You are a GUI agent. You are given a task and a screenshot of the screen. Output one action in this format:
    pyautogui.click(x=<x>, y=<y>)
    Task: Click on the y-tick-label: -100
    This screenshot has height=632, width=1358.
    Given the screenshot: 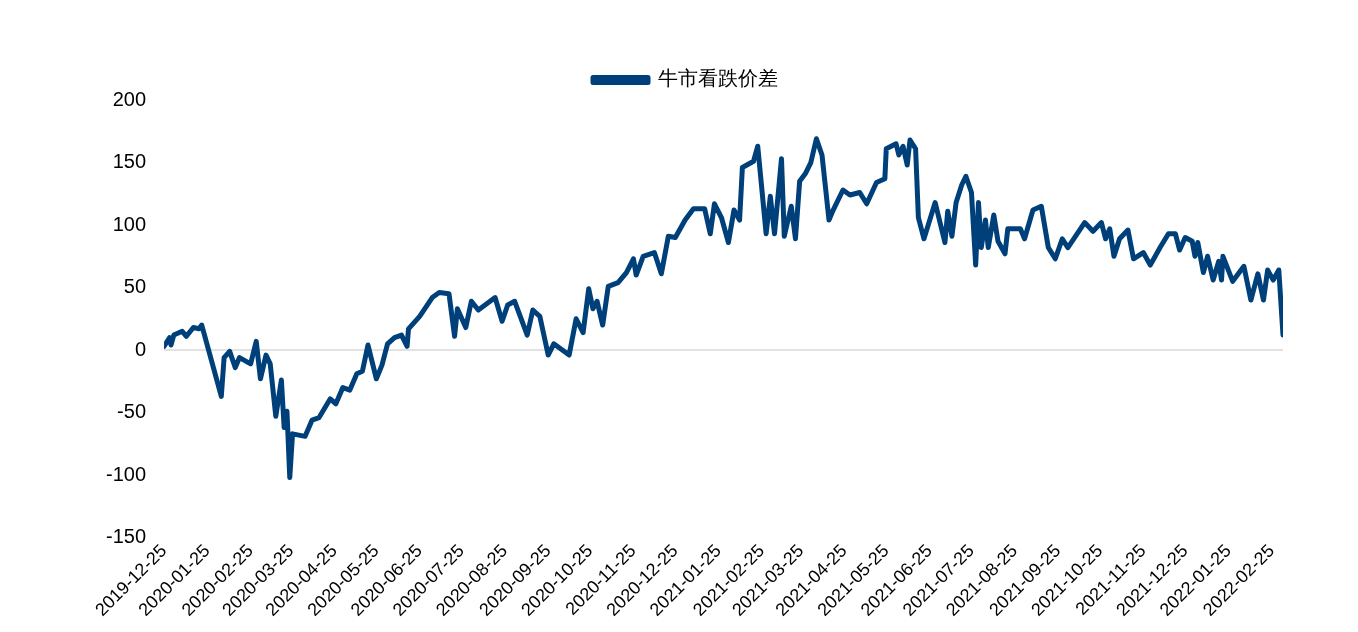 What is the action you would take?
    pyautogui.click(x=126, y=473)
    